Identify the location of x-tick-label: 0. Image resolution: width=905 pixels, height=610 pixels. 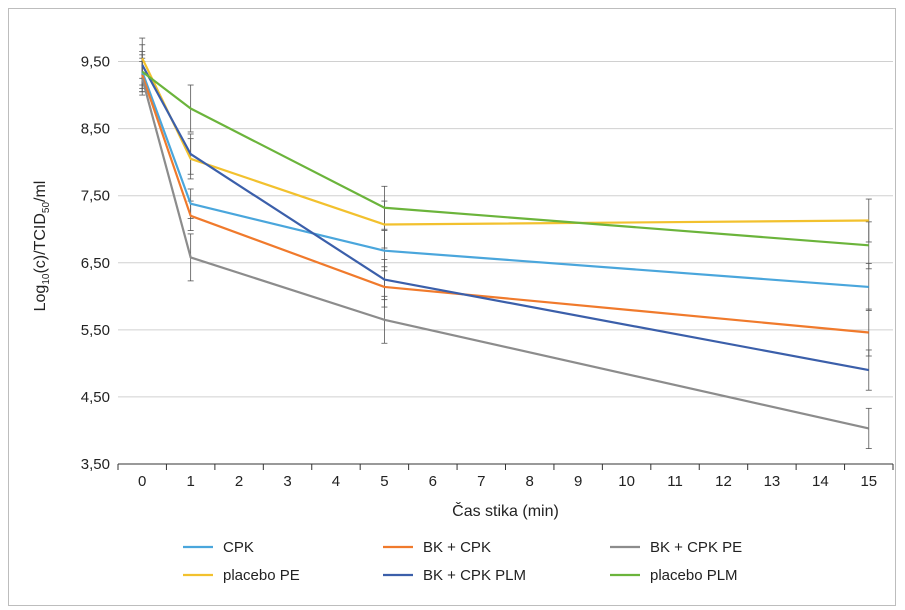
(142, 481).